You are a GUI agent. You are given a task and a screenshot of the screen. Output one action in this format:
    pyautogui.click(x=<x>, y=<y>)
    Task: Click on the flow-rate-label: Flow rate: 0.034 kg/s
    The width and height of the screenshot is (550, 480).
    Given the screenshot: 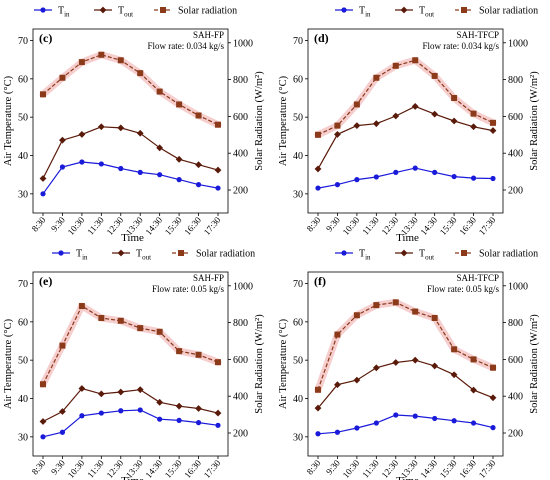 What is the action you would take?
    pyautogui.click(x=186, y=46)
    